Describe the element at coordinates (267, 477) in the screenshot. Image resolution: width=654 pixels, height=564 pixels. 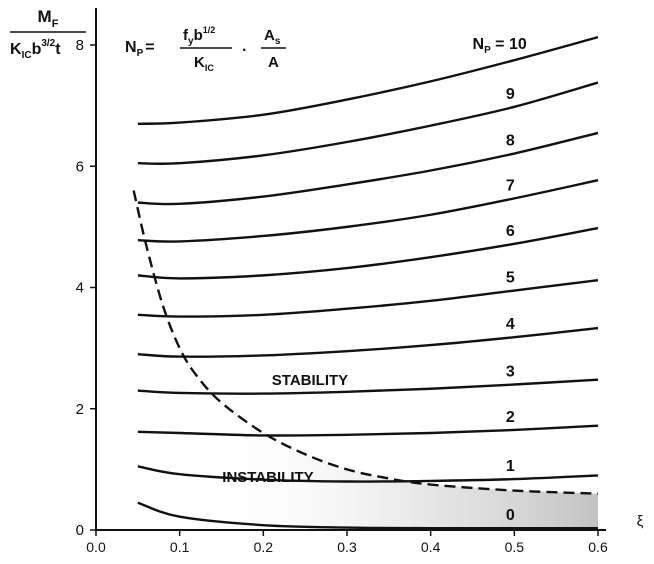
I see `instability-label: INSTABILITY` at that location.